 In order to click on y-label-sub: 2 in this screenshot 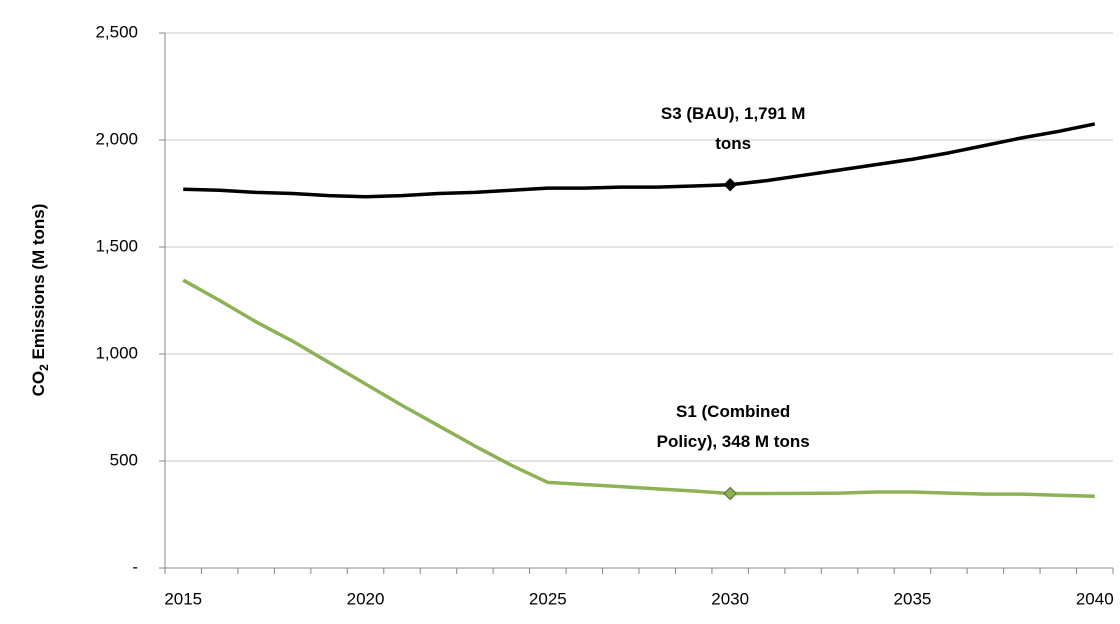, I will do `click(44, 367)`.